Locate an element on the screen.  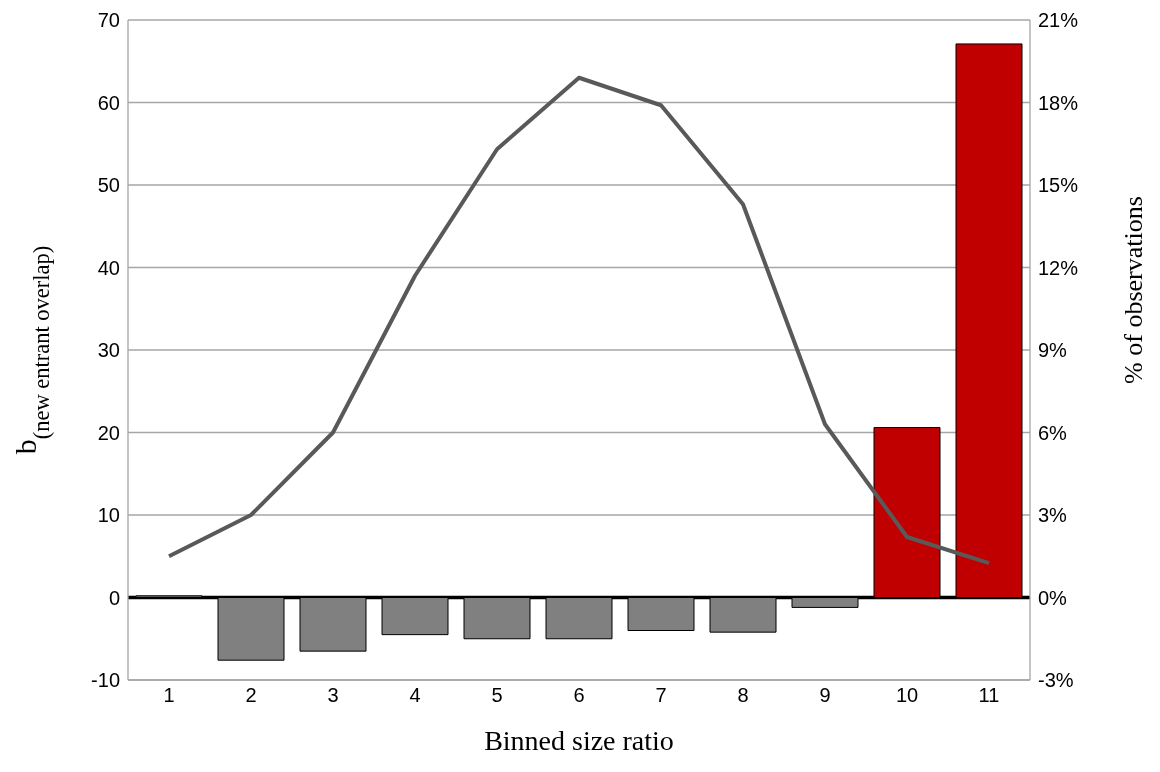
y-tick-label: 10 is located at coordinates (108, 515).